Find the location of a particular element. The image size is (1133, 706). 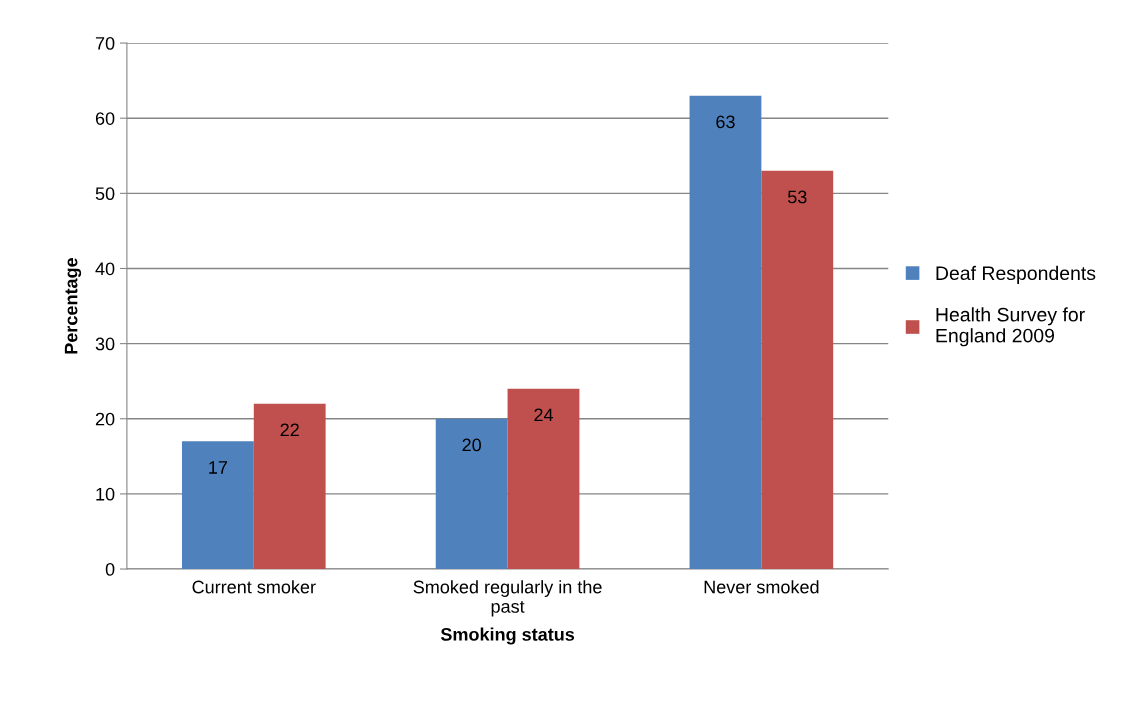

data-label: 63 is located at coordinates (725, 122).